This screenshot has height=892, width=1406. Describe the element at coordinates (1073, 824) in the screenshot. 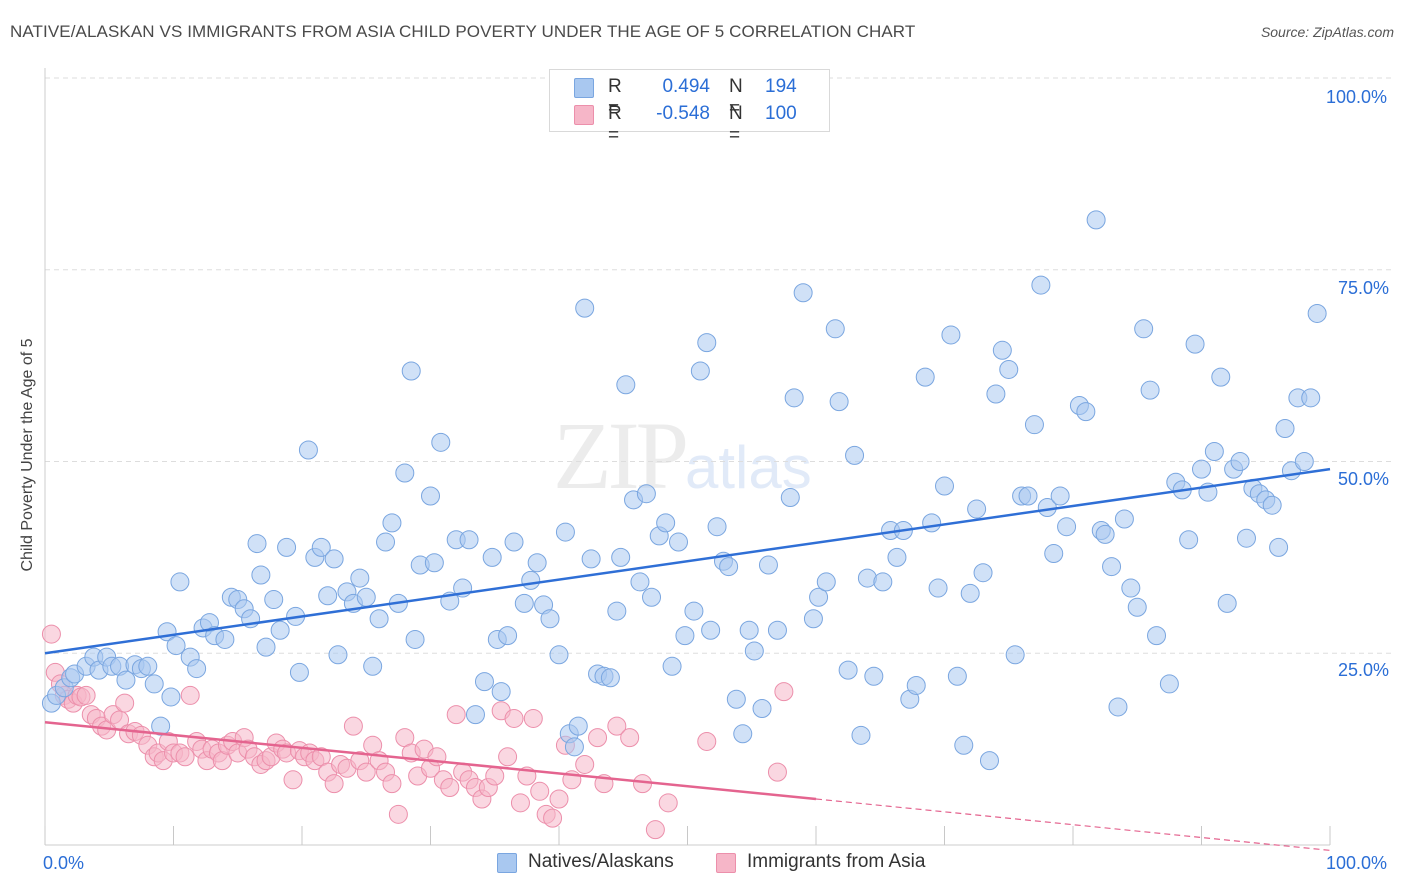

I see `immigrants-trend-extension` at that location.